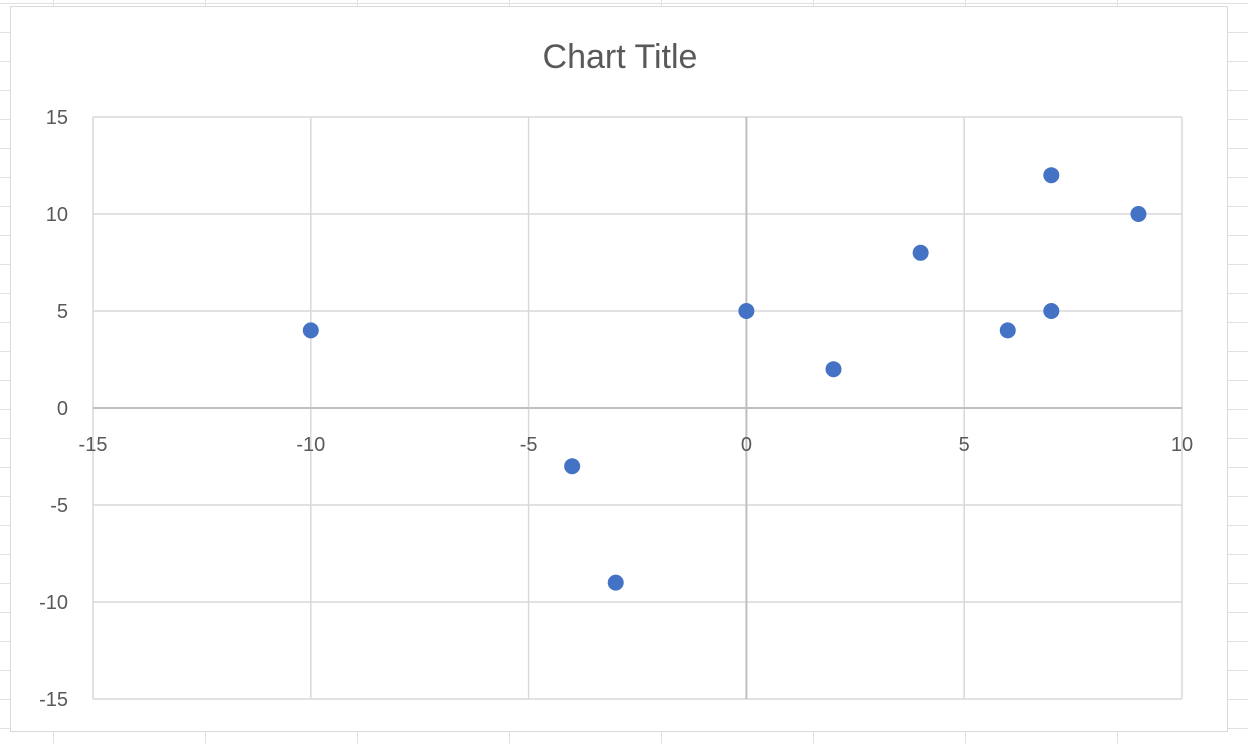 Image resolution: width=1248 pixels, height=744 pixels. Describe the element at coordinates (62, 312) in the screenshot. I see `y-tick-label: 5` at that location.